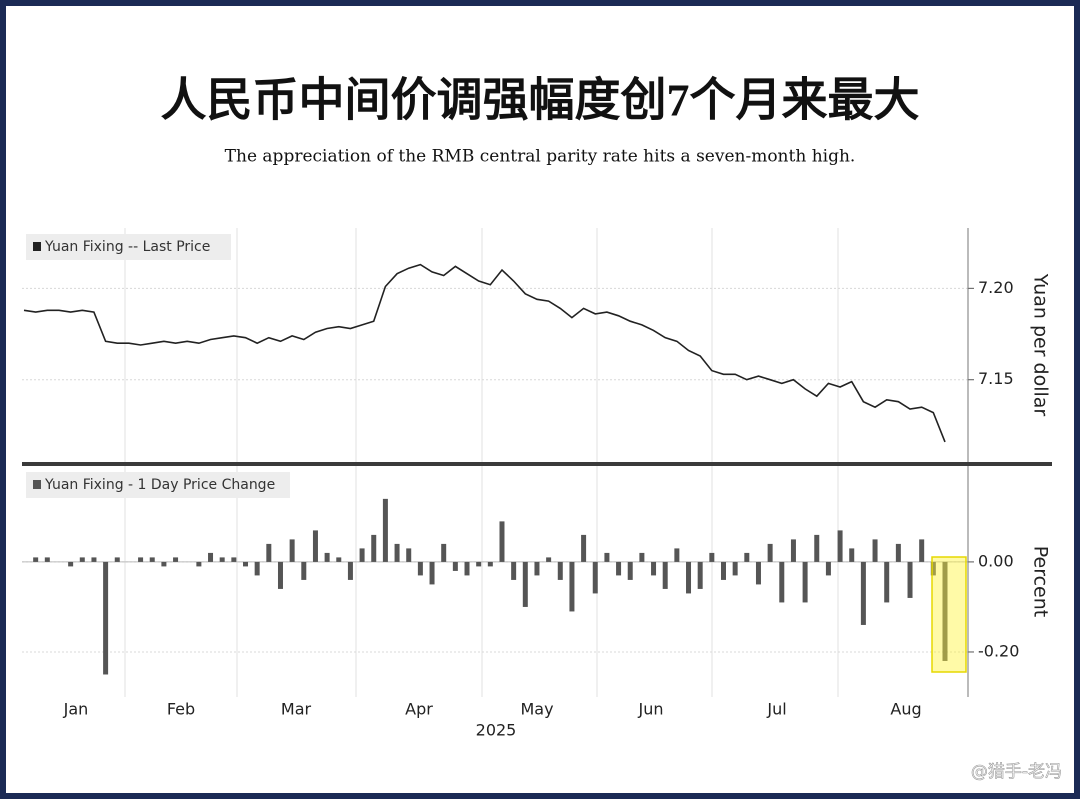  I want to click on x-tick-label: Jun, so click(651, 709).